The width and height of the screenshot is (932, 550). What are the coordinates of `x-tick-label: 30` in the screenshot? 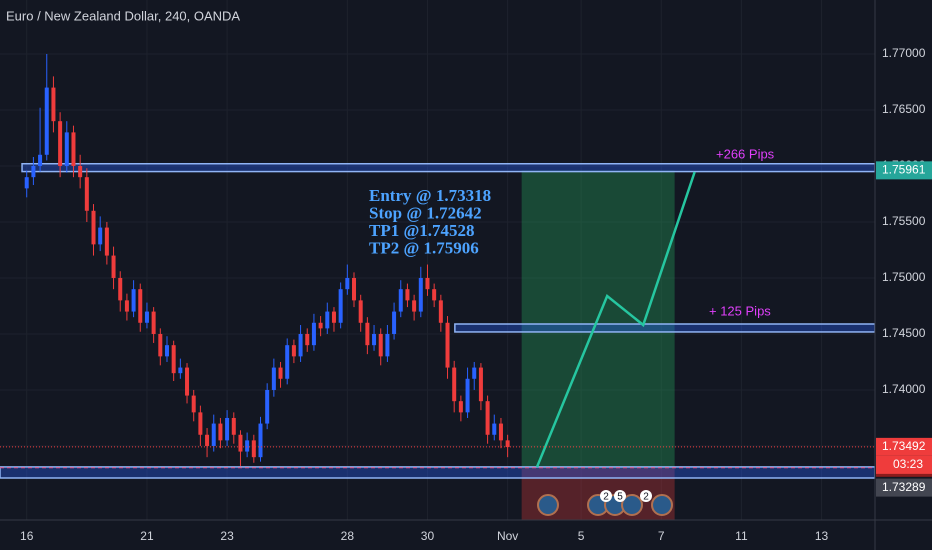 It's located at (428, 536).